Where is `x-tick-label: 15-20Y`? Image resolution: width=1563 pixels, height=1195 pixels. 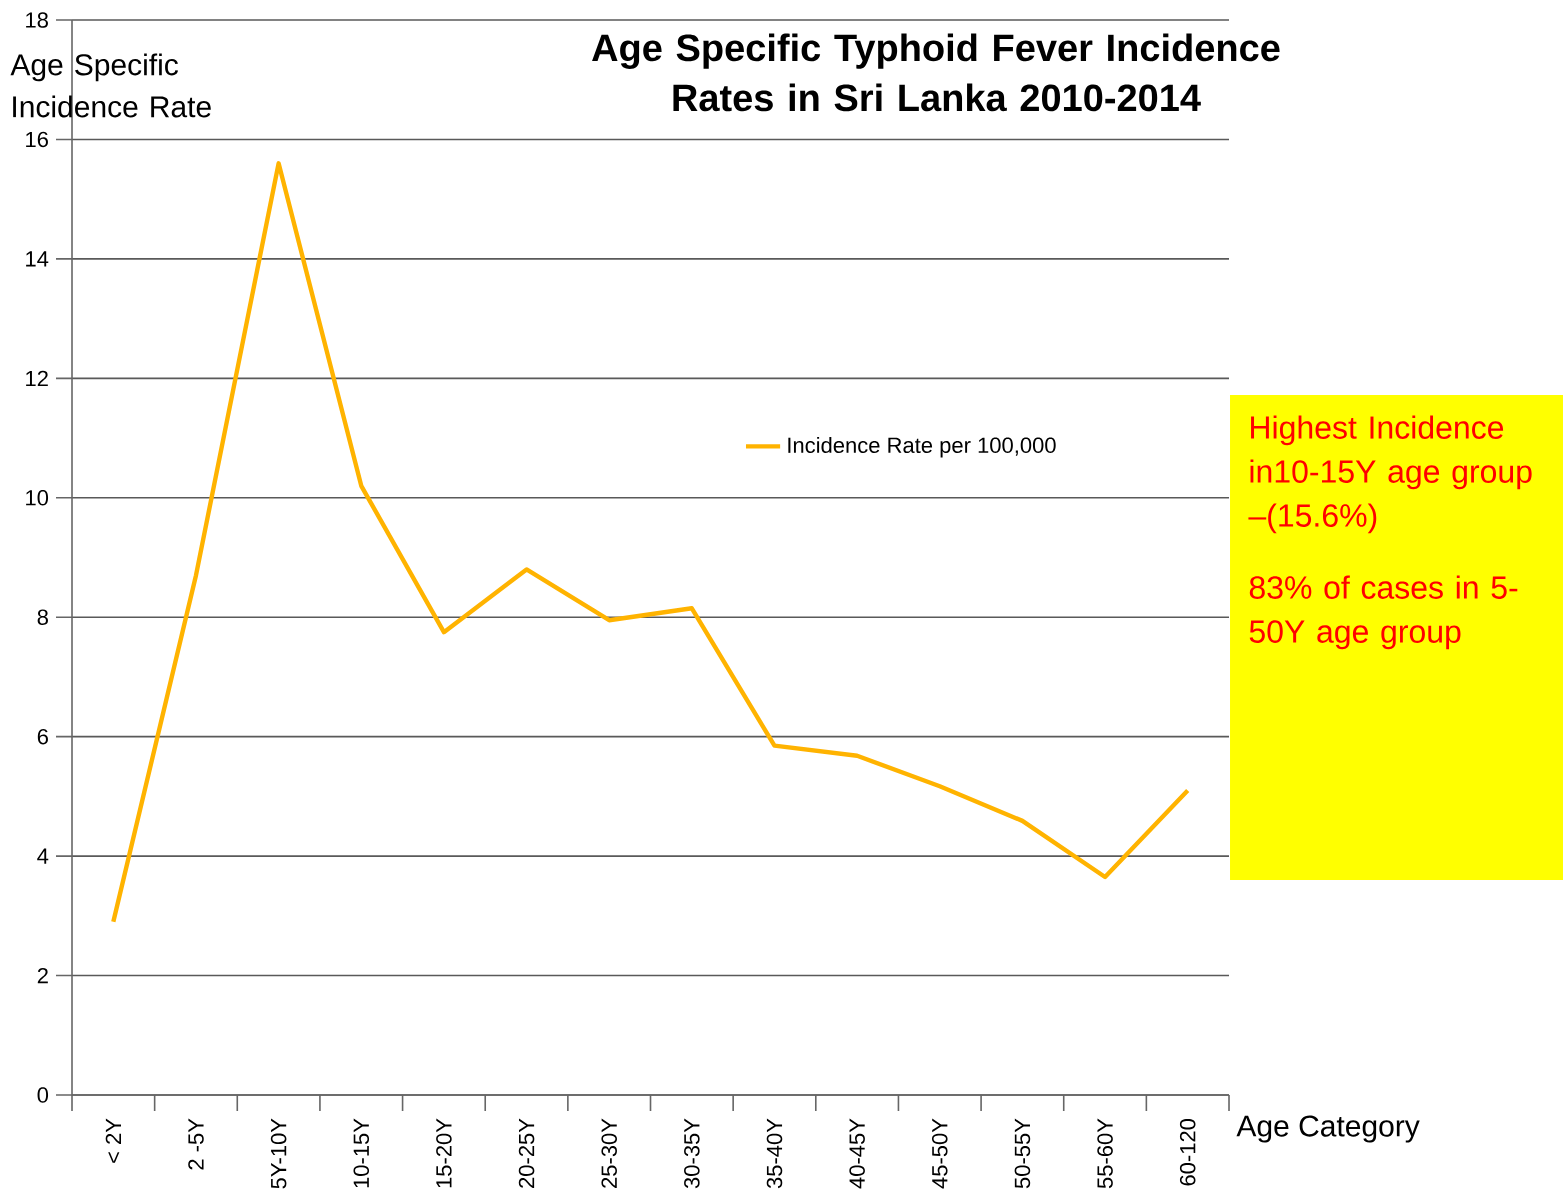
x-tick-label: 15-20Y is located at coordinates (444, 1153).